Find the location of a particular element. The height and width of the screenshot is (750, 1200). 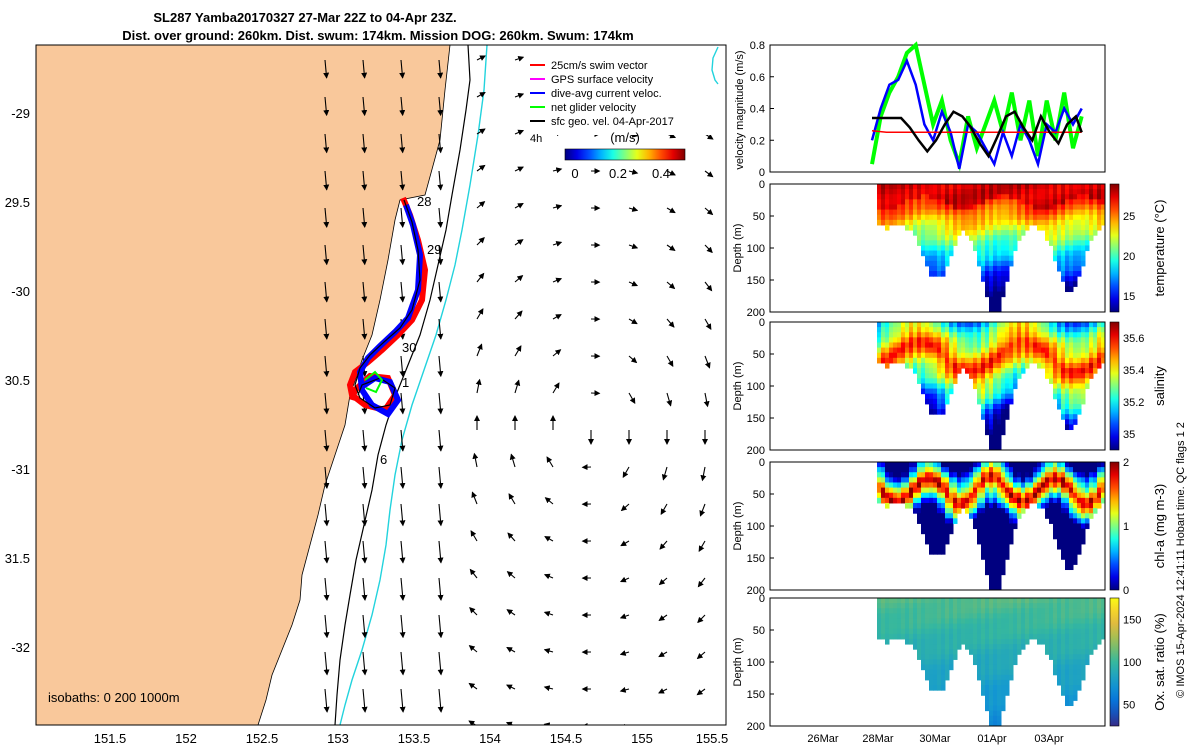

time-tick: 30Mar is located at coordinates (935, 739).